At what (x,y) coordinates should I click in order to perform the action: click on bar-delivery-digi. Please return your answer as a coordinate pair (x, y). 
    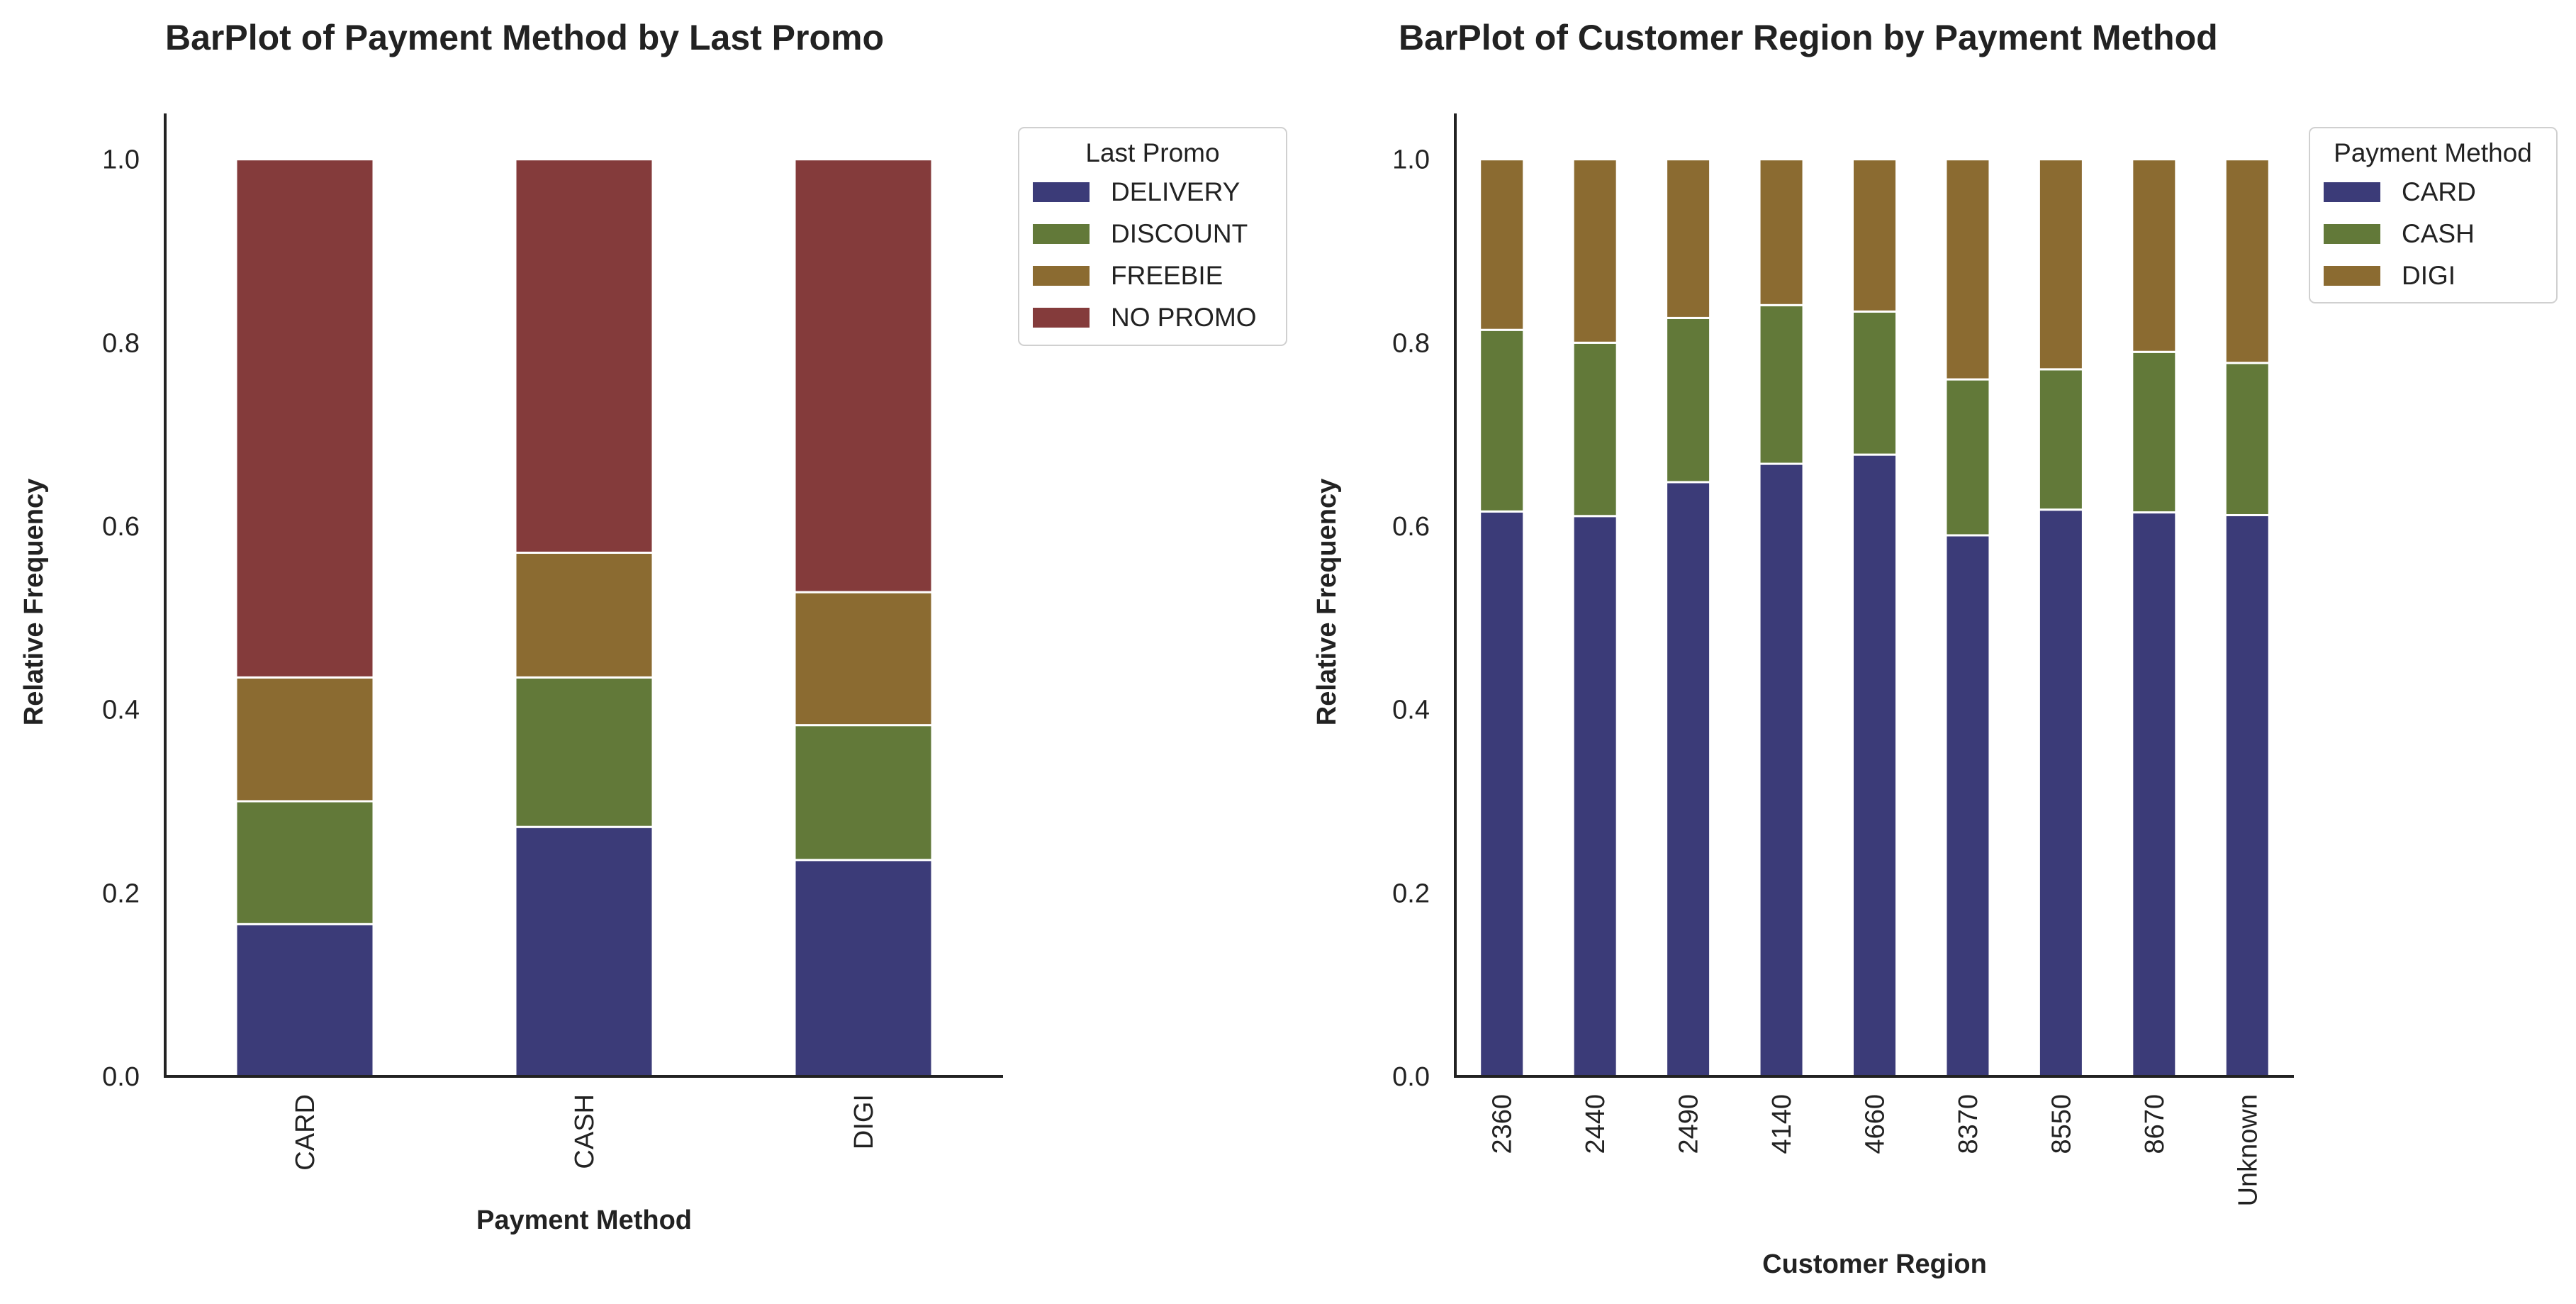
    Looking at the image, I should click on (863, 968).